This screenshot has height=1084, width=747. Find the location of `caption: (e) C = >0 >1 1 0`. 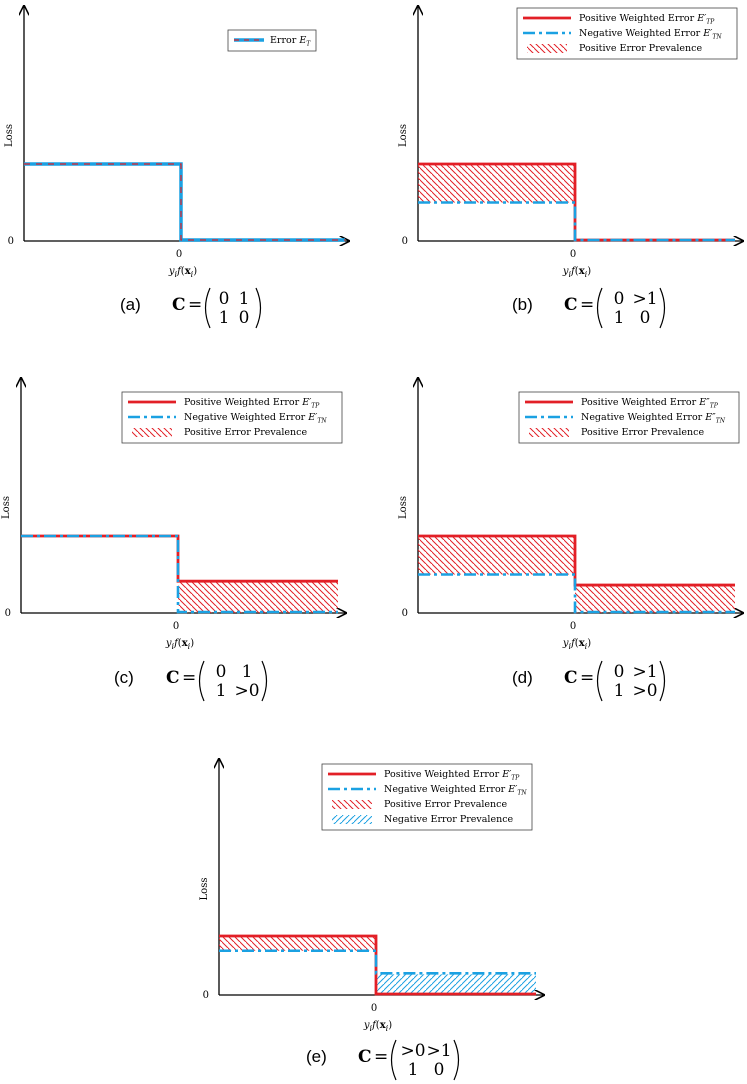

caption: (e) C = >0 >1 1 0 is located at coordinates (383, 1060).